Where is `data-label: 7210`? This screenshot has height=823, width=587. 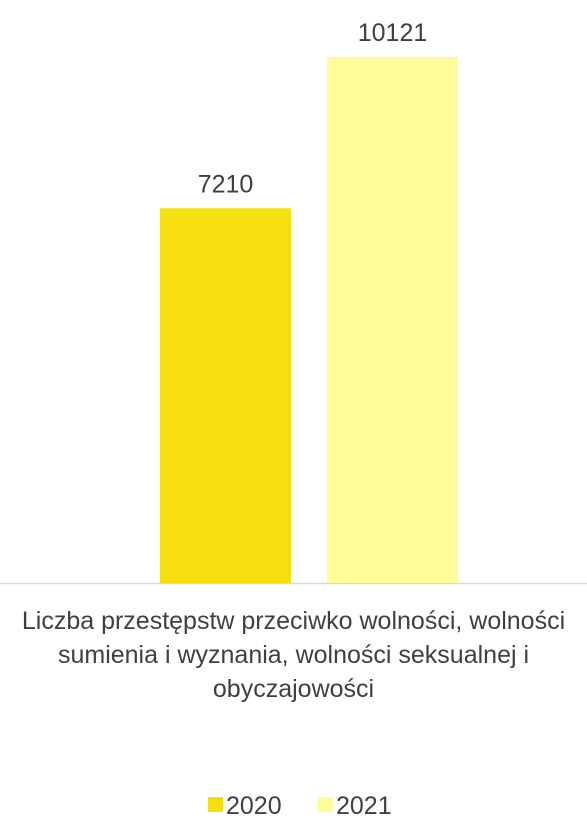
data-label: 7210 is located at coordinates (226, 184).